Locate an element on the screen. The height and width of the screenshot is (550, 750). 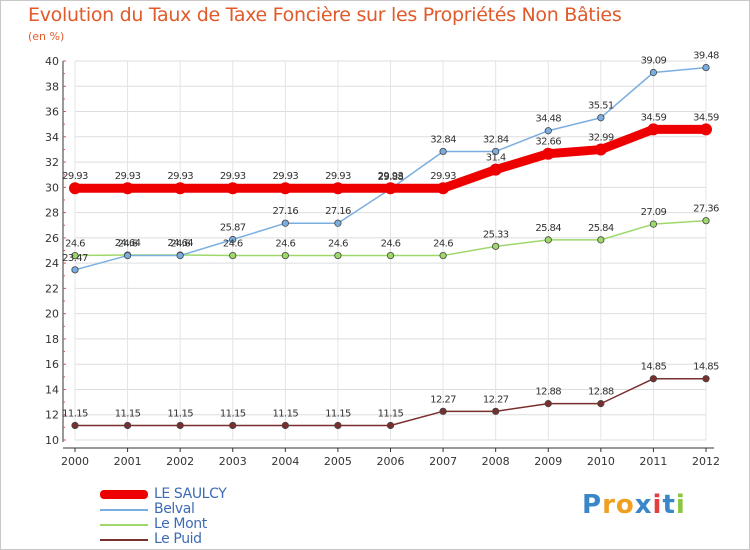
data-label-belval: 29.88 is located at coordinates (391, 177).